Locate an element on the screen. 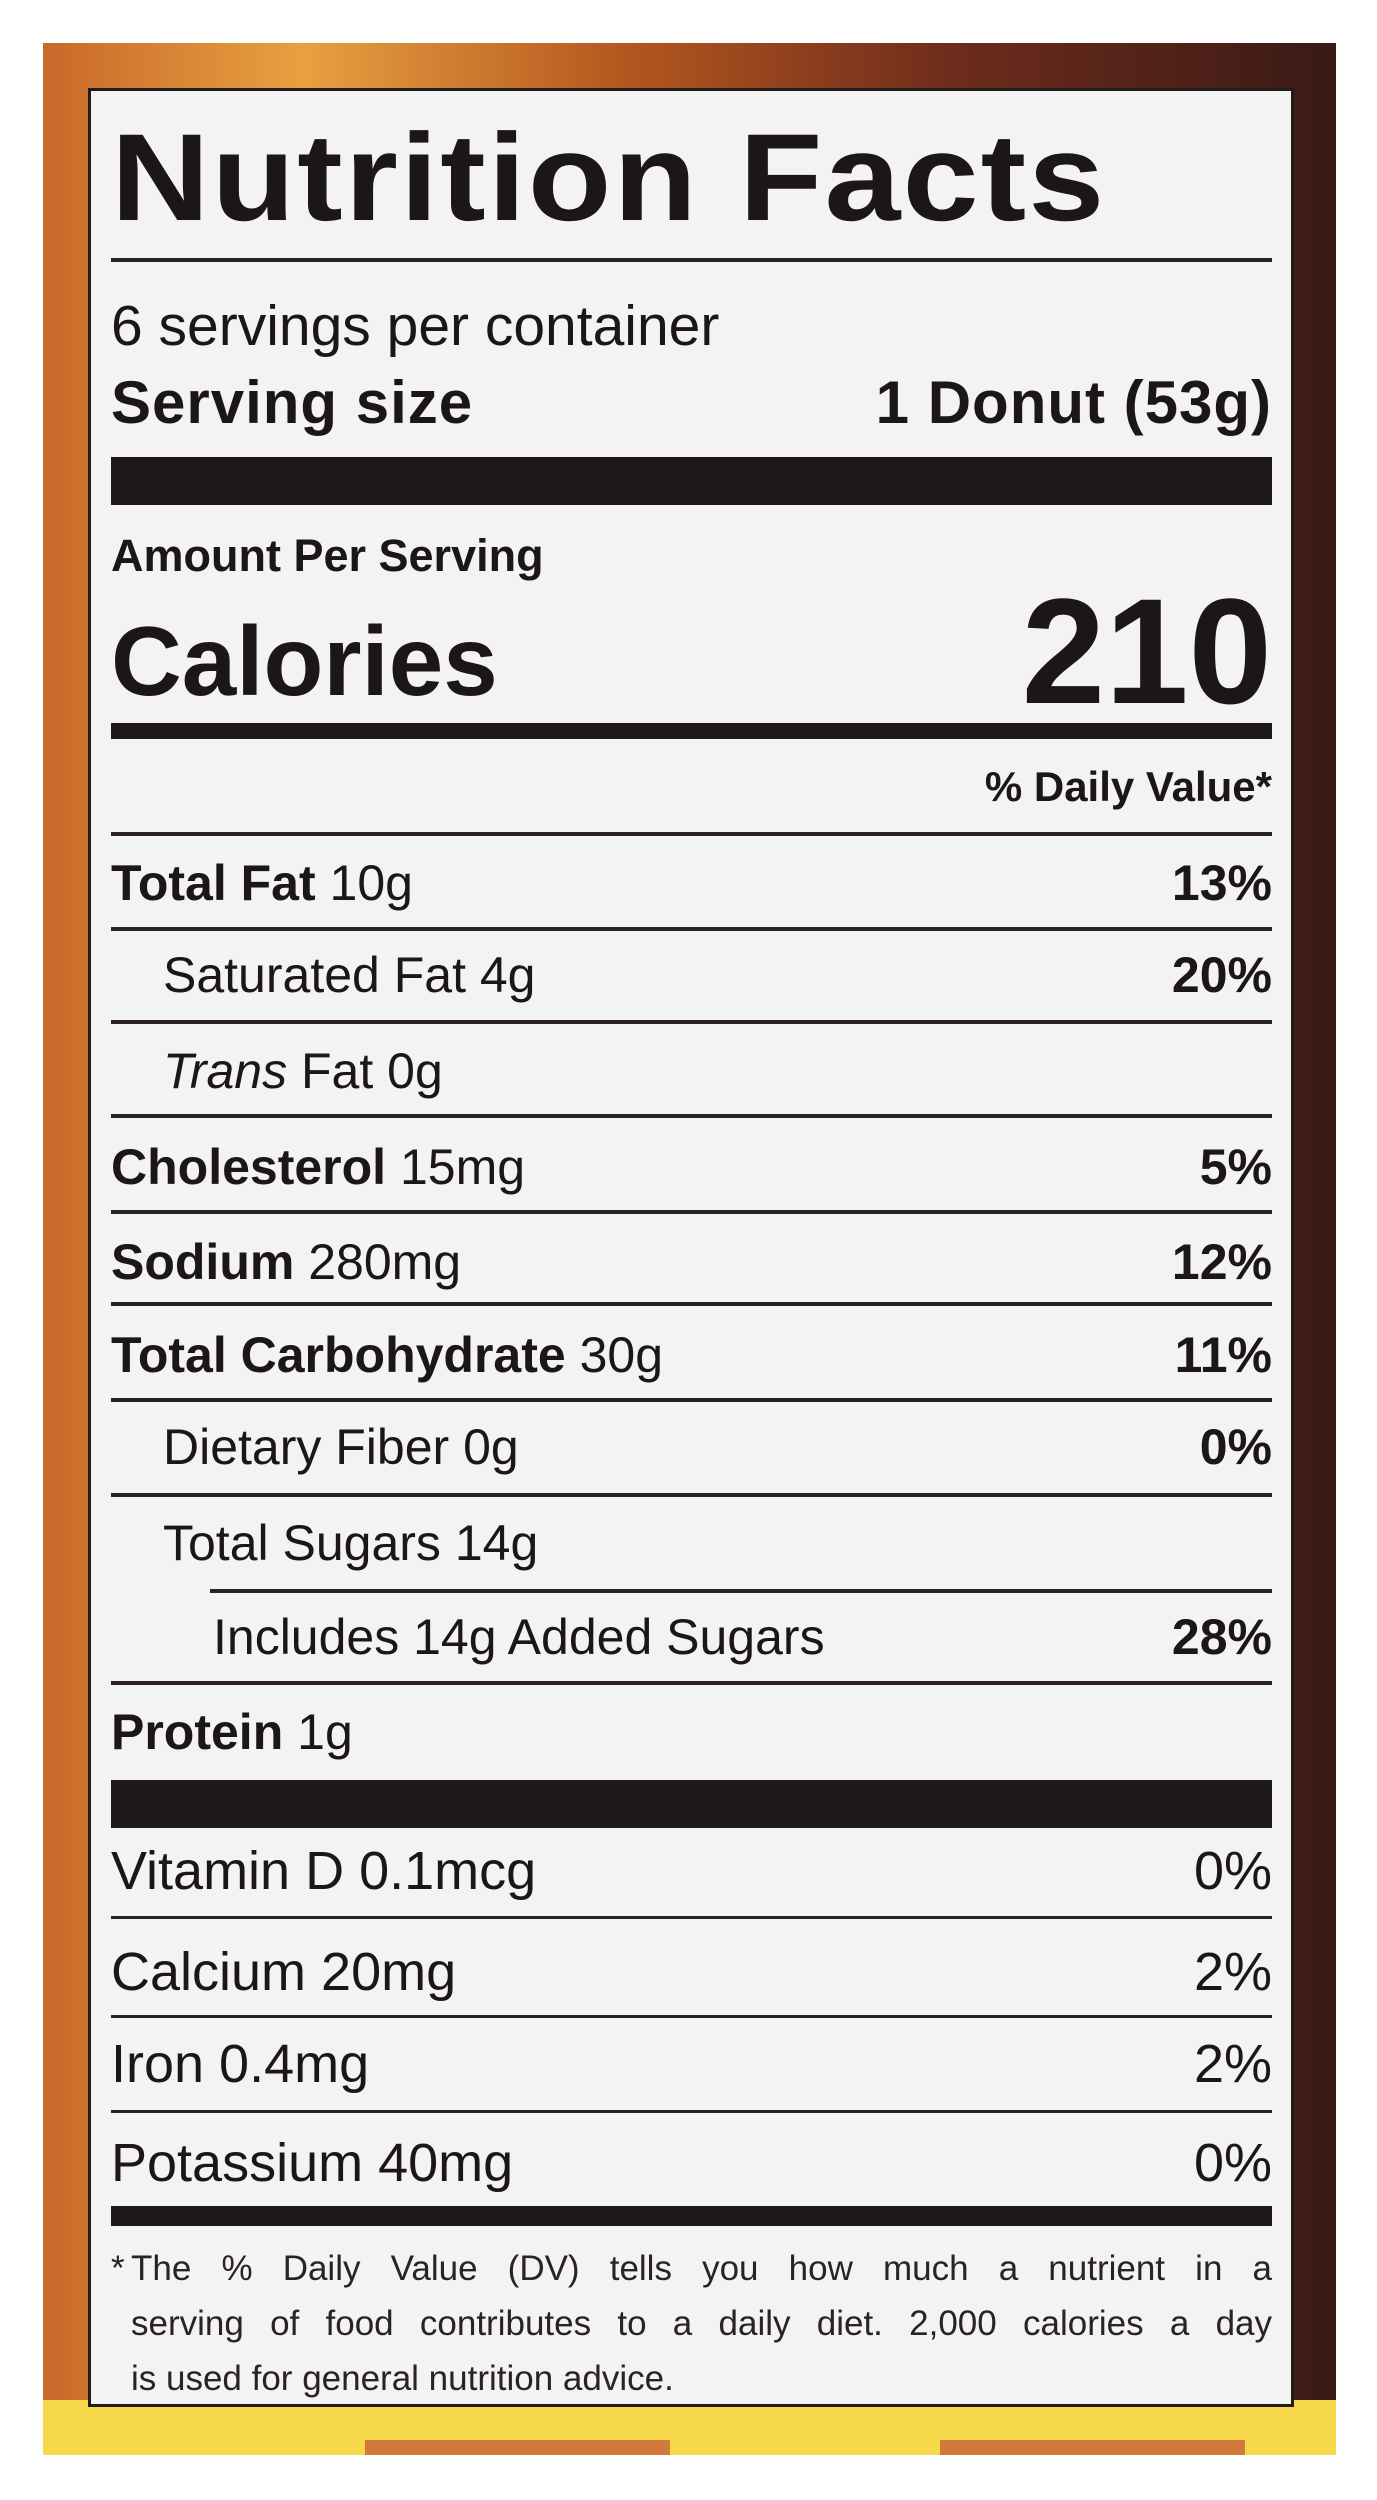  nutrient-daily-value: 11% is located at coordinates (1223, 1355).